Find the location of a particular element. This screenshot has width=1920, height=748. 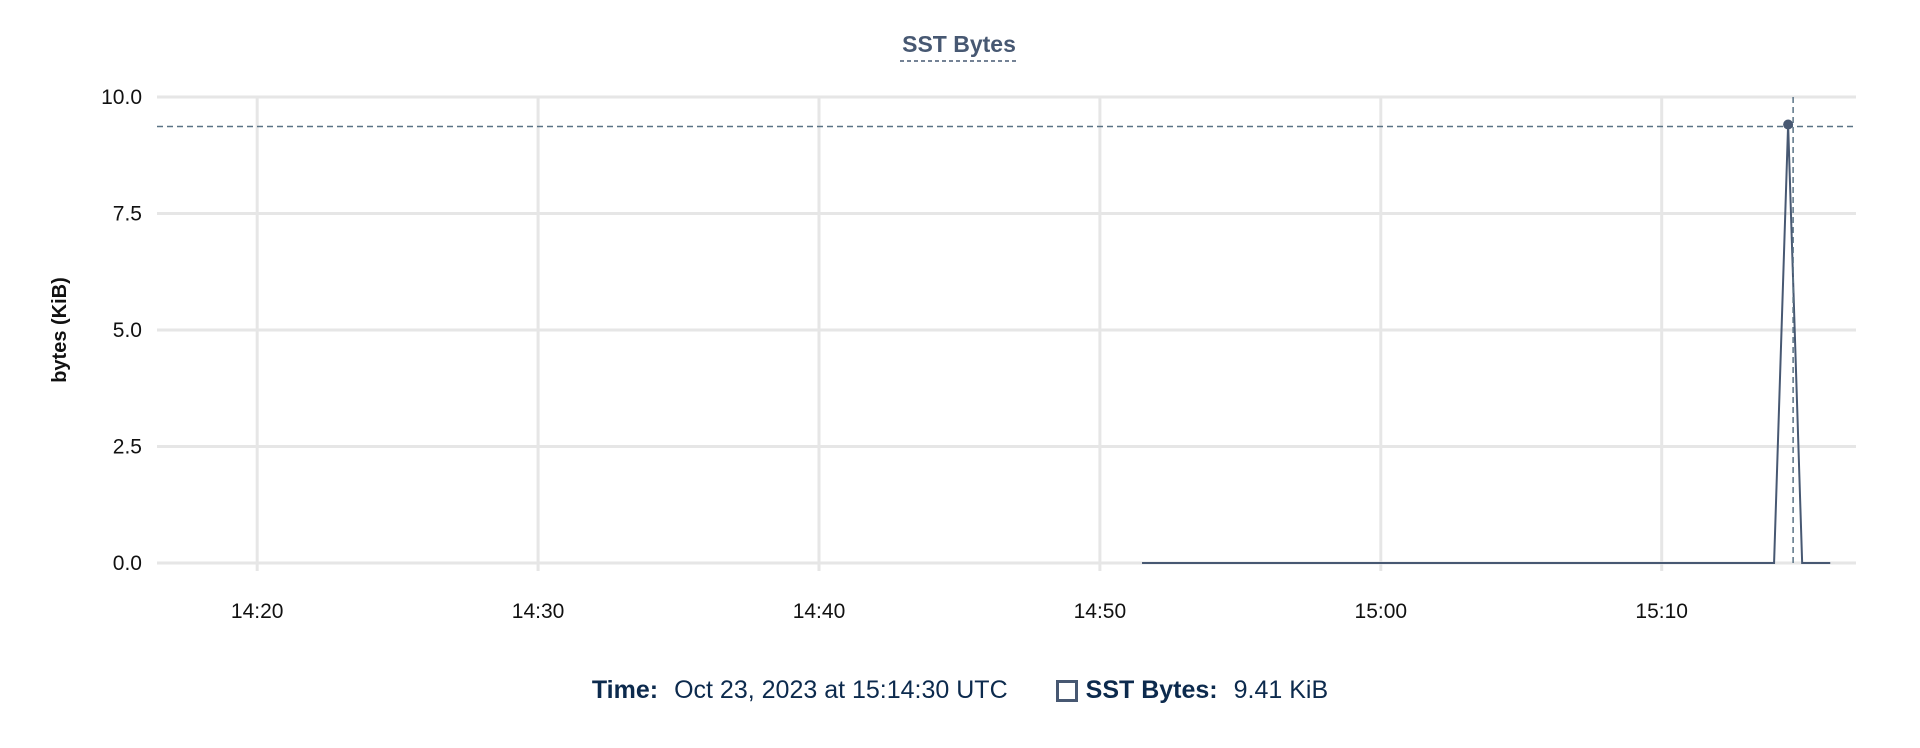

y-tick-label: 10.0 is located at coordinates (121, 97).